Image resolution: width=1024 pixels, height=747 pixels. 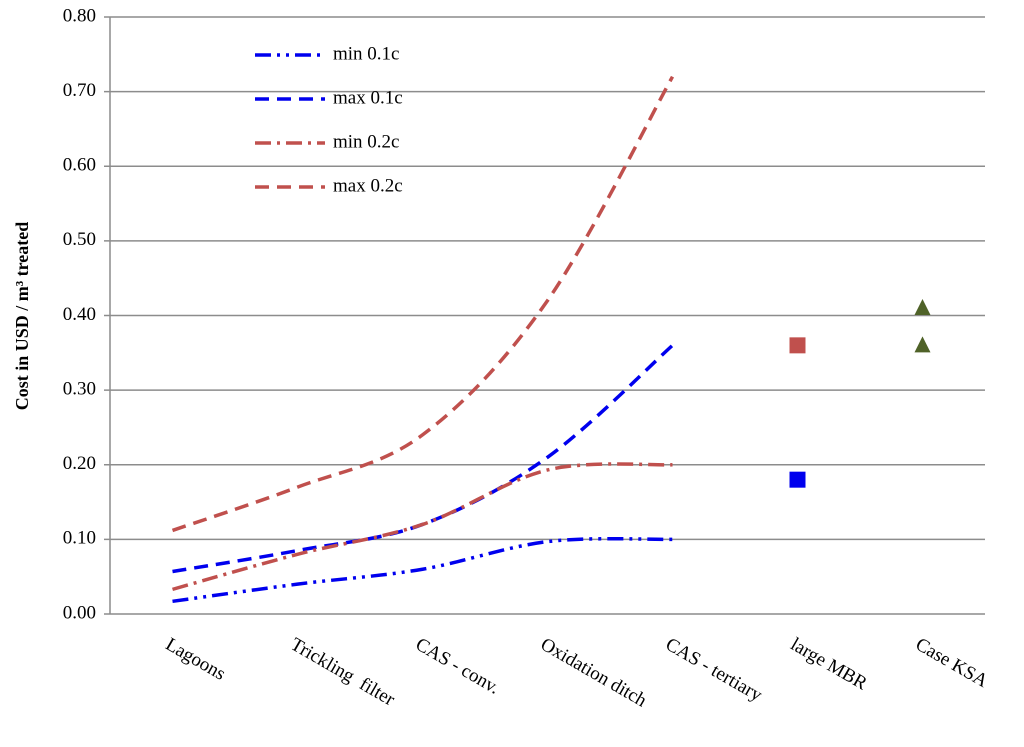 I want to click on x-tick-label: Case KSA, so click(x=952, y=663).